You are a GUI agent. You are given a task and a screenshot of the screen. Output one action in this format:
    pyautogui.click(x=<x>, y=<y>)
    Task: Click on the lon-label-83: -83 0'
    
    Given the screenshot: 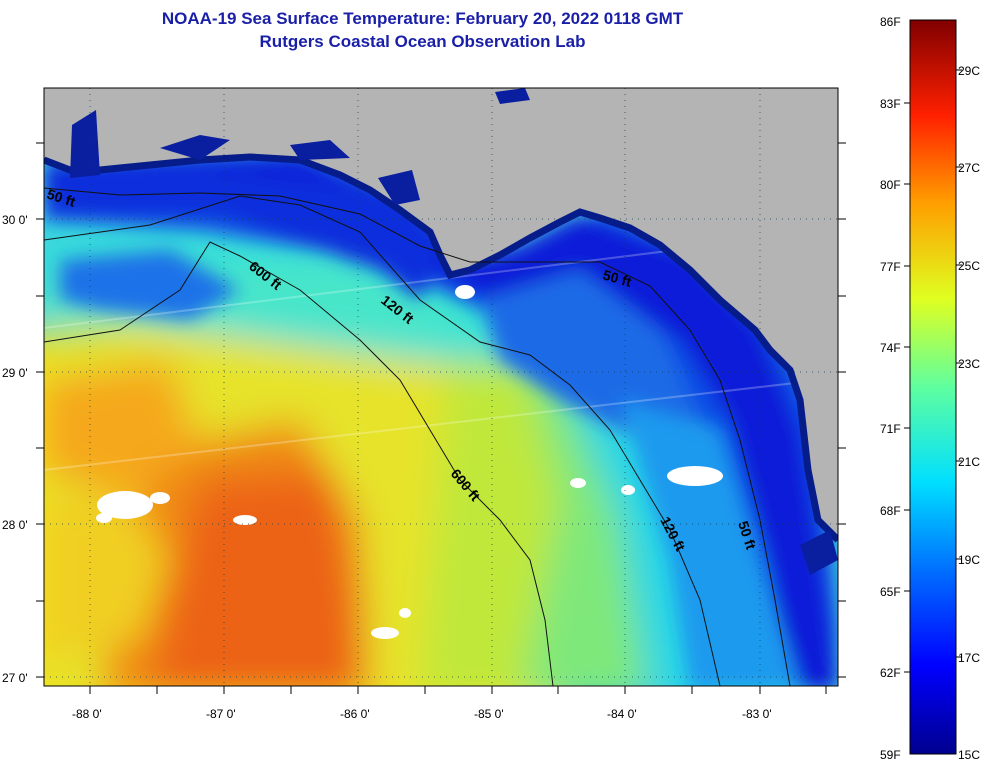 What is the action you would take?
    pyautogui.click(x=757, y=714)
    